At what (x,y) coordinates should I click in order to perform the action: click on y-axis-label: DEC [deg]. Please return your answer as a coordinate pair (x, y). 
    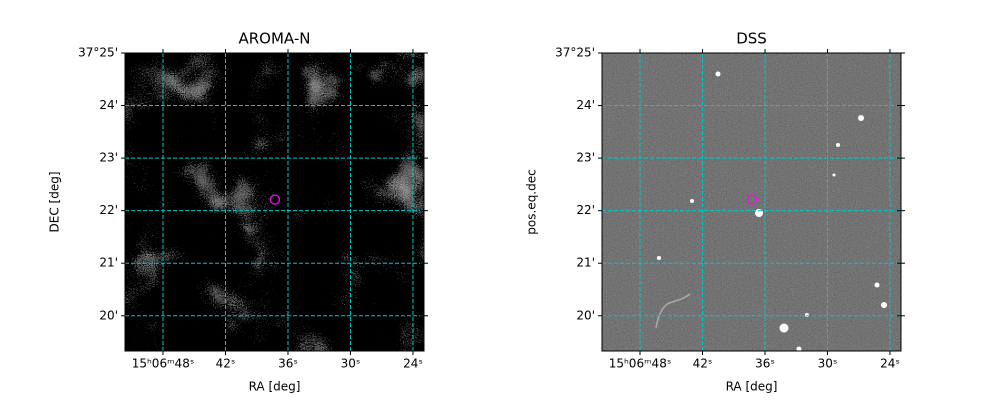
    Looking at the image, I should click on (55, 202).